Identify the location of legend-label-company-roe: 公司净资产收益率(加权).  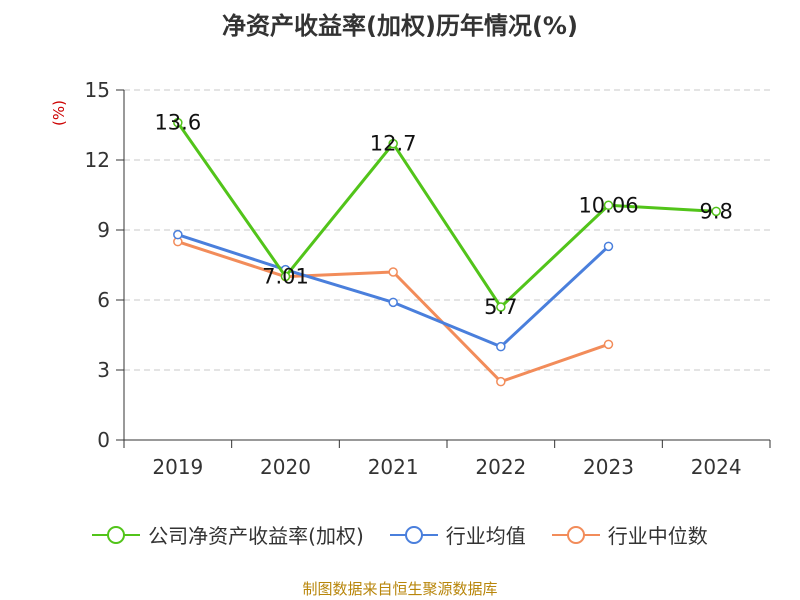
(256, 536).